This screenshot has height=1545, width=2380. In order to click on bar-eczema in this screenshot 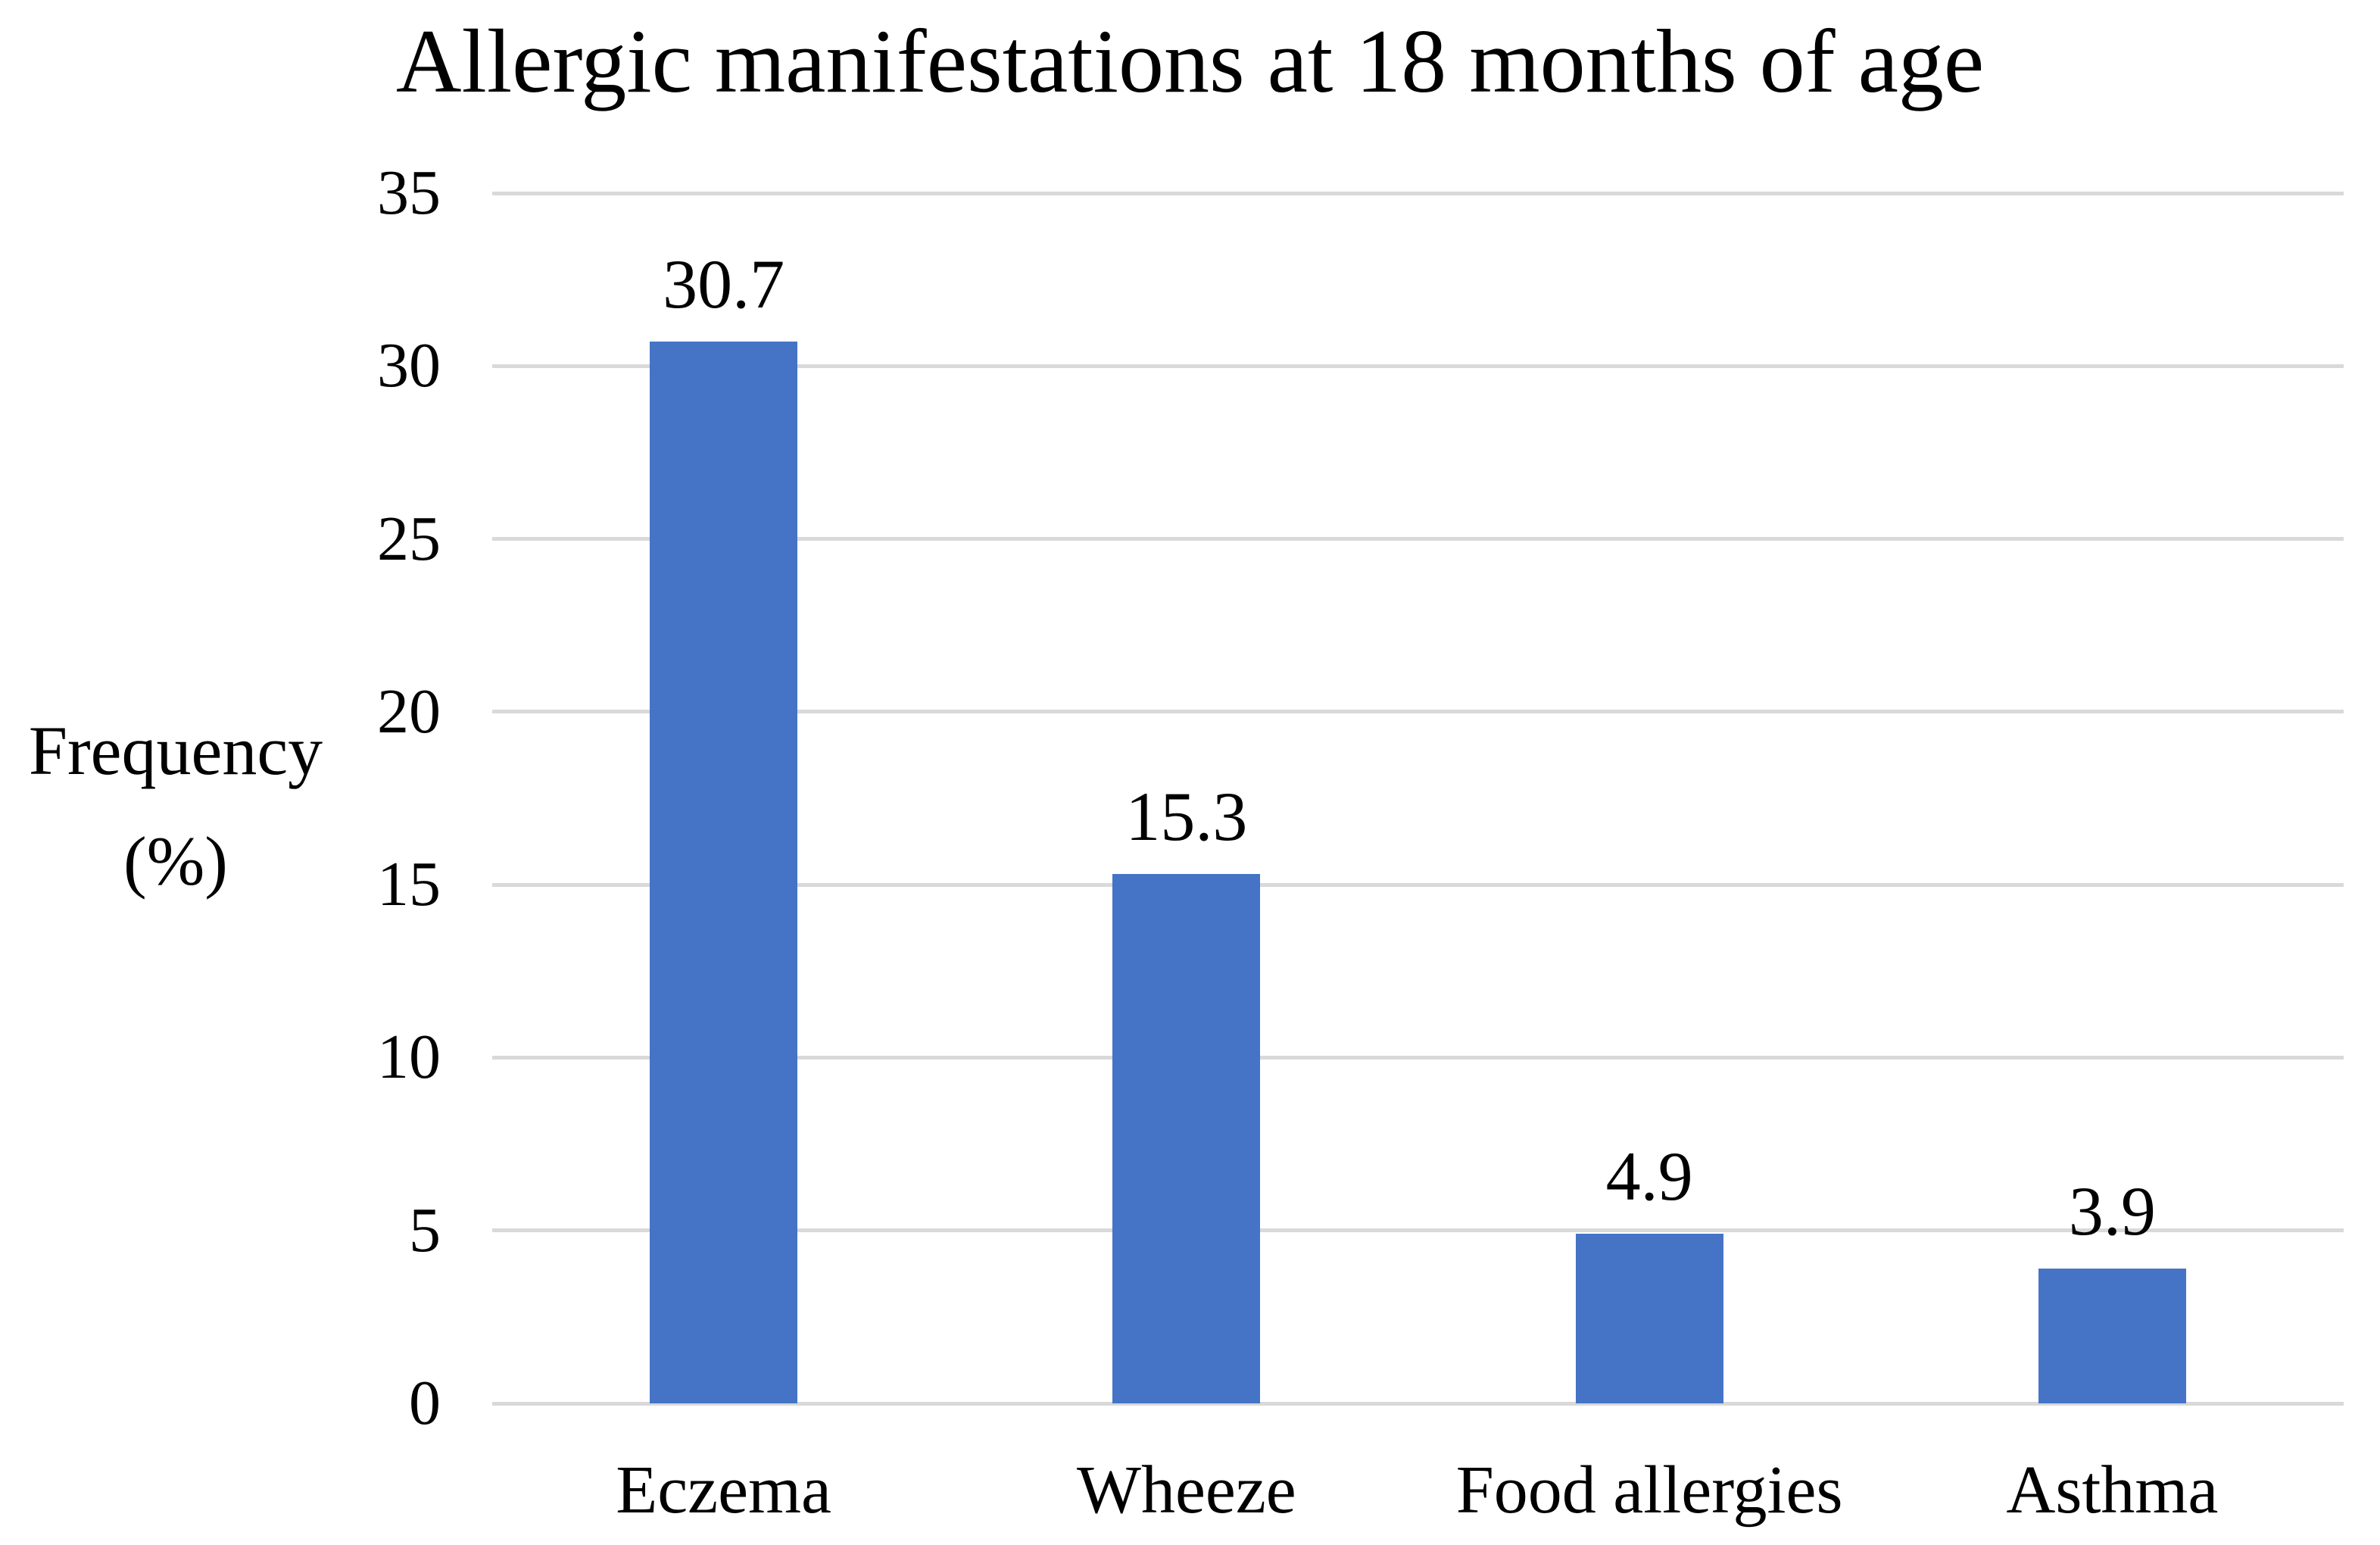, I will do `click(724, 873)`.